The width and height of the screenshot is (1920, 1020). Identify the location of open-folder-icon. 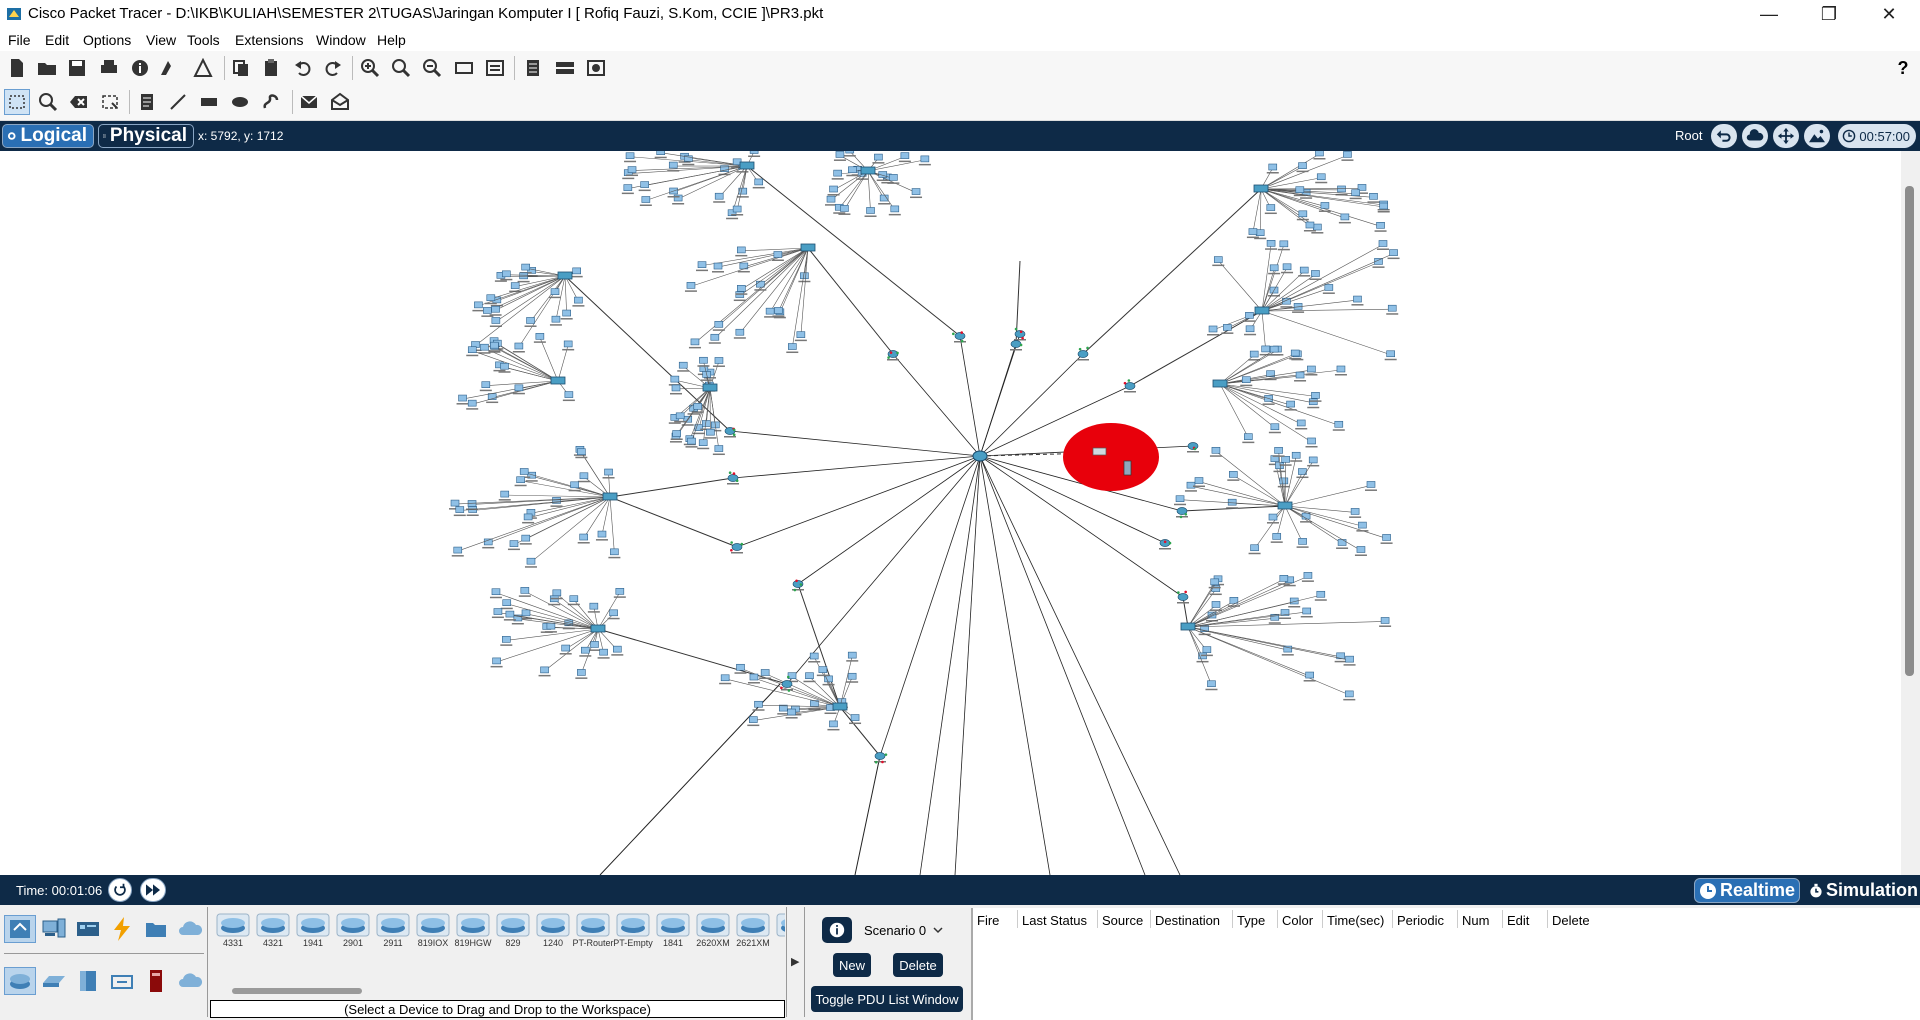
(47, 68).